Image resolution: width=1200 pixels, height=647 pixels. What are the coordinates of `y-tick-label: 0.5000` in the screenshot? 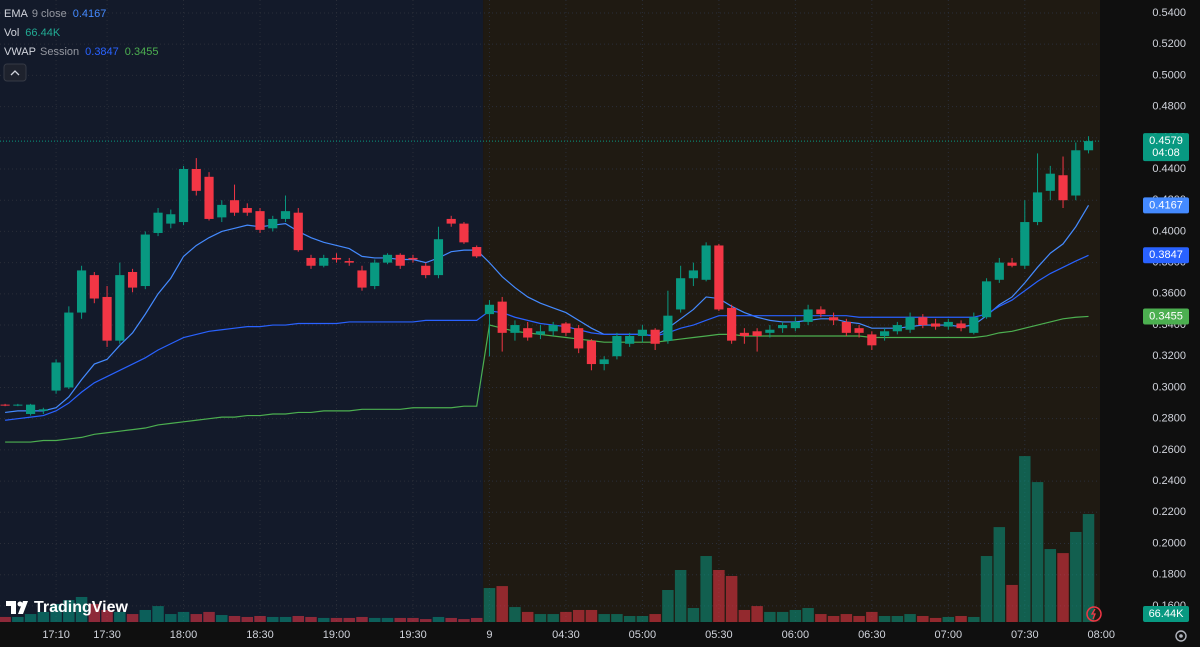 It's located at (1169, 75).